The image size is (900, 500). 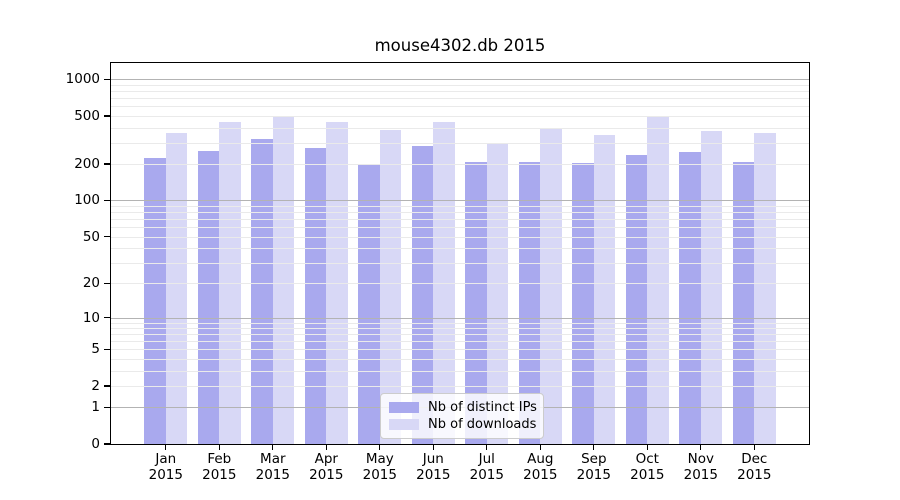 What do you see at coordinates (476, 303) in the screenshot?
I see `bar-distinct-ips-jul` at bounding box center [476, 303].